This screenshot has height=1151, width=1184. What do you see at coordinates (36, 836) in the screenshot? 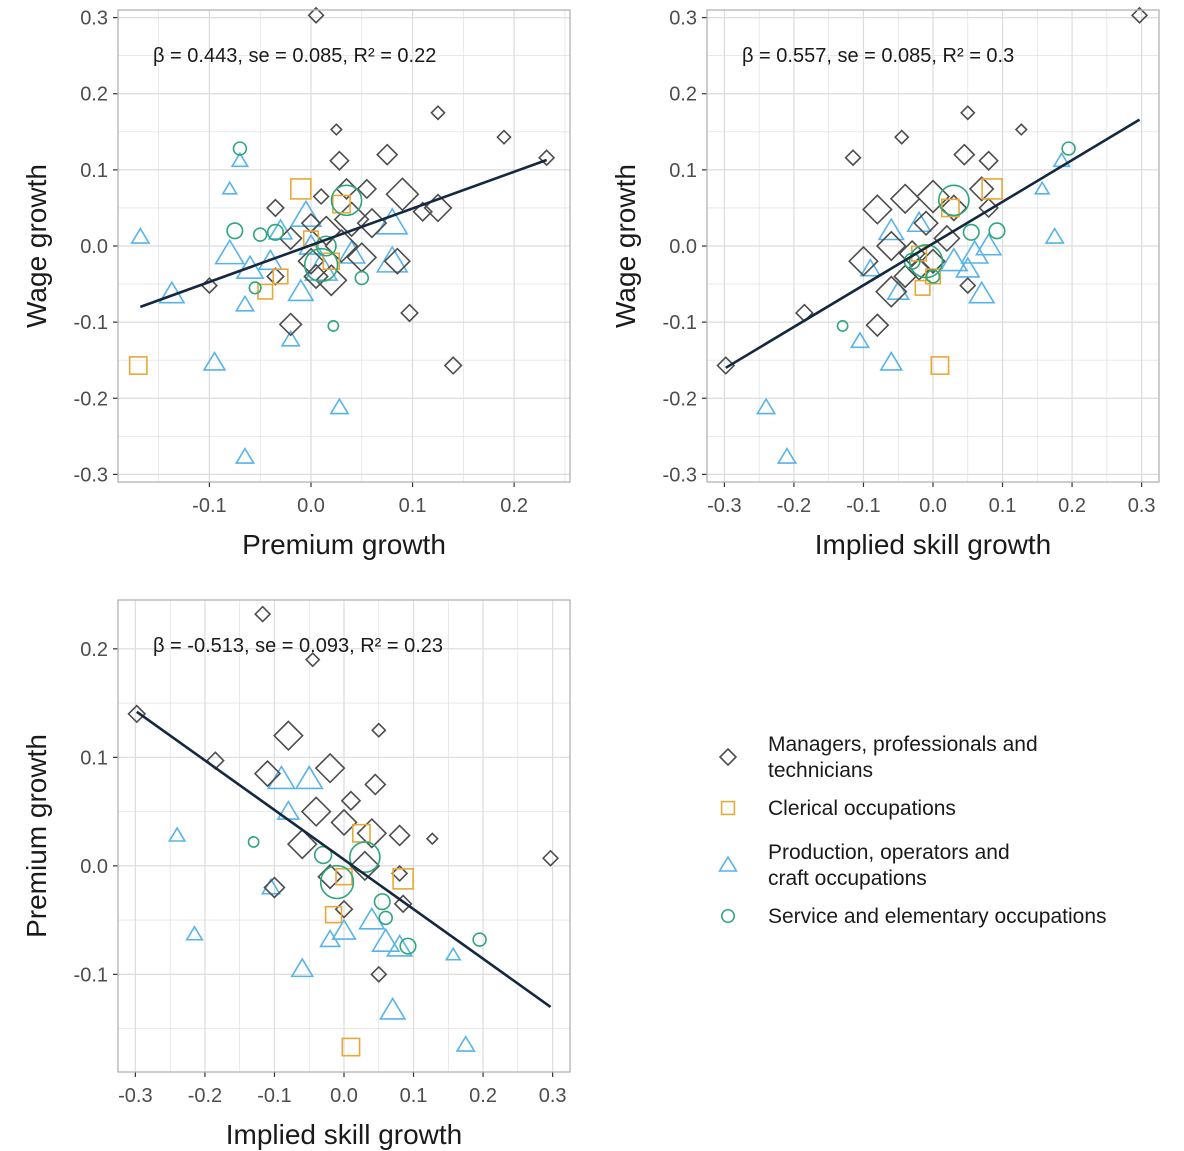
I see `y-axis-title: Premium growth` at bounding box center [36, 836].